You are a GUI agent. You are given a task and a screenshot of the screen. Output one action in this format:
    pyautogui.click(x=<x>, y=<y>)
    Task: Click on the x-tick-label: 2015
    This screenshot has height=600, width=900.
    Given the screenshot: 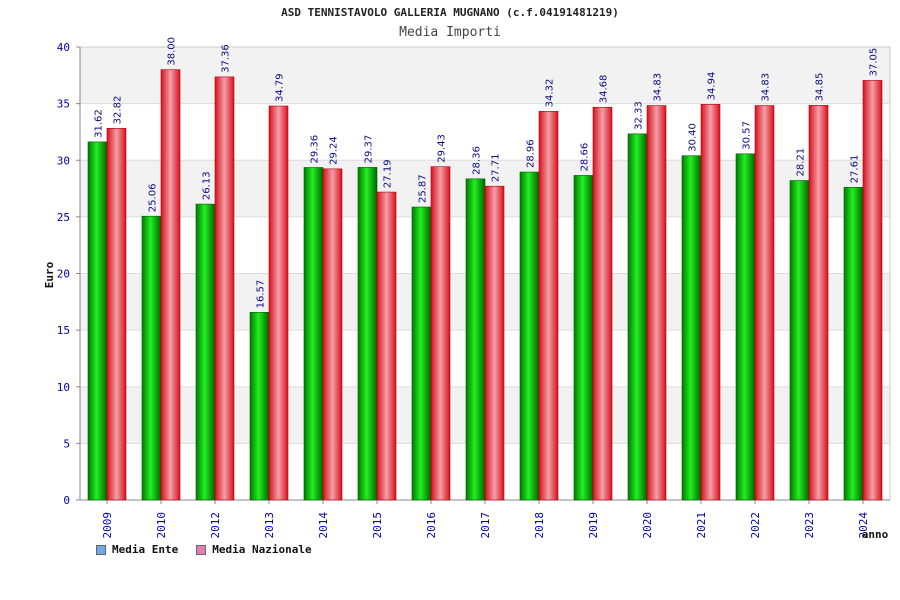 What is the action you would take?
    pyautogui.click(x=377, y=525)
    